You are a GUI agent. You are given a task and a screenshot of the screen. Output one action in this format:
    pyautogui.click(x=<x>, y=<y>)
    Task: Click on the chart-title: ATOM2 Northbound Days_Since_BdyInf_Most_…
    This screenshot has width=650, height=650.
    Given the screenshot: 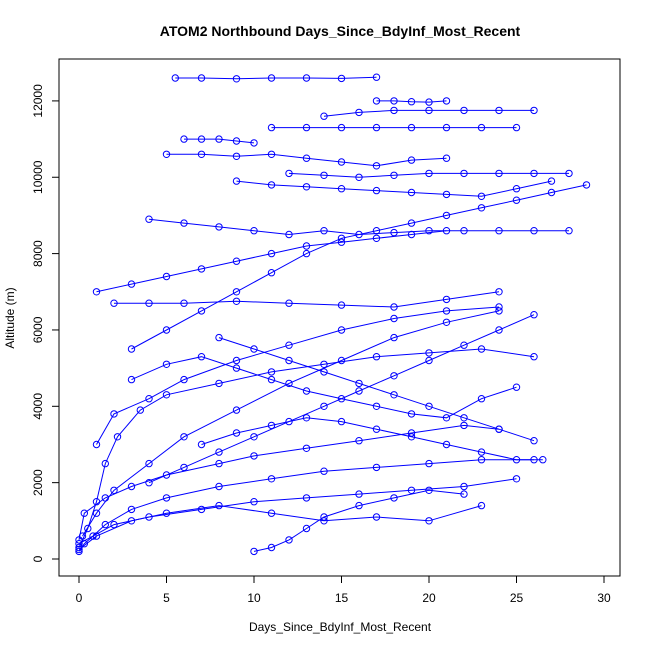 What is the action you would take?
    pyautogui.click(x=340, y=31)
    